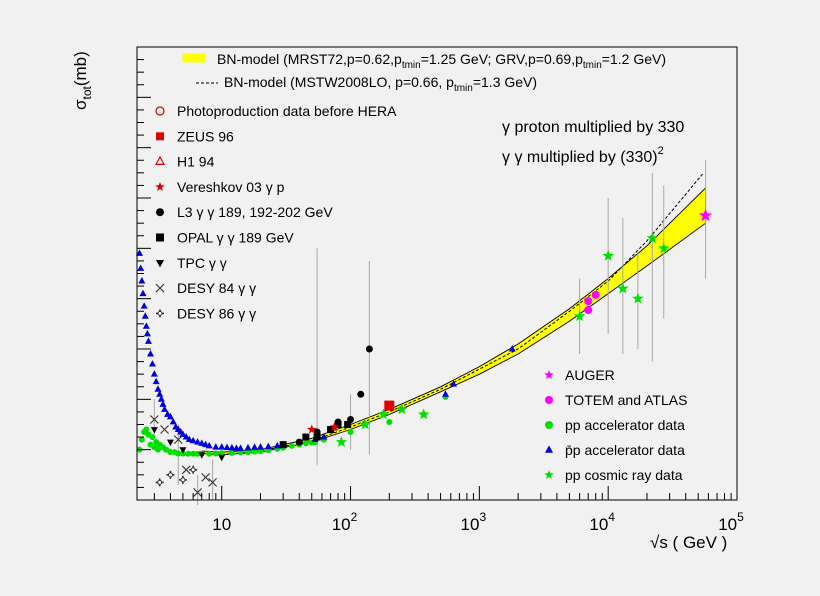  Describe the element at coordinates (470, 524) in the screenshot. I see `x-tick-base-2: 10` at that location.